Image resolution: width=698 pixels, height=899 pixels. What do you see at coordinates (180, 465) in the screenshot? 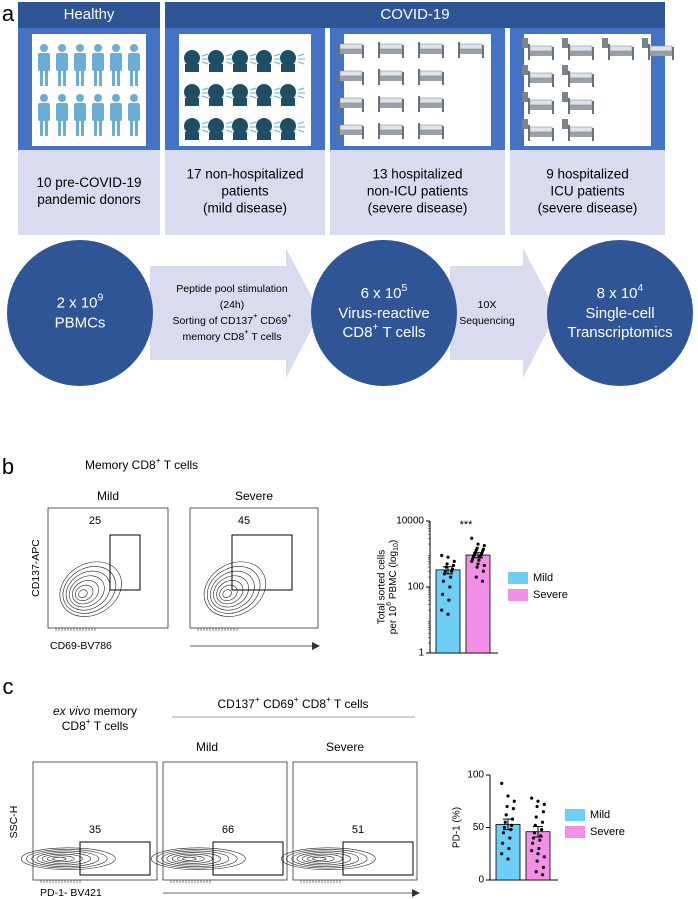
I see `text-run: T cells` at bounding box center [180, 465].